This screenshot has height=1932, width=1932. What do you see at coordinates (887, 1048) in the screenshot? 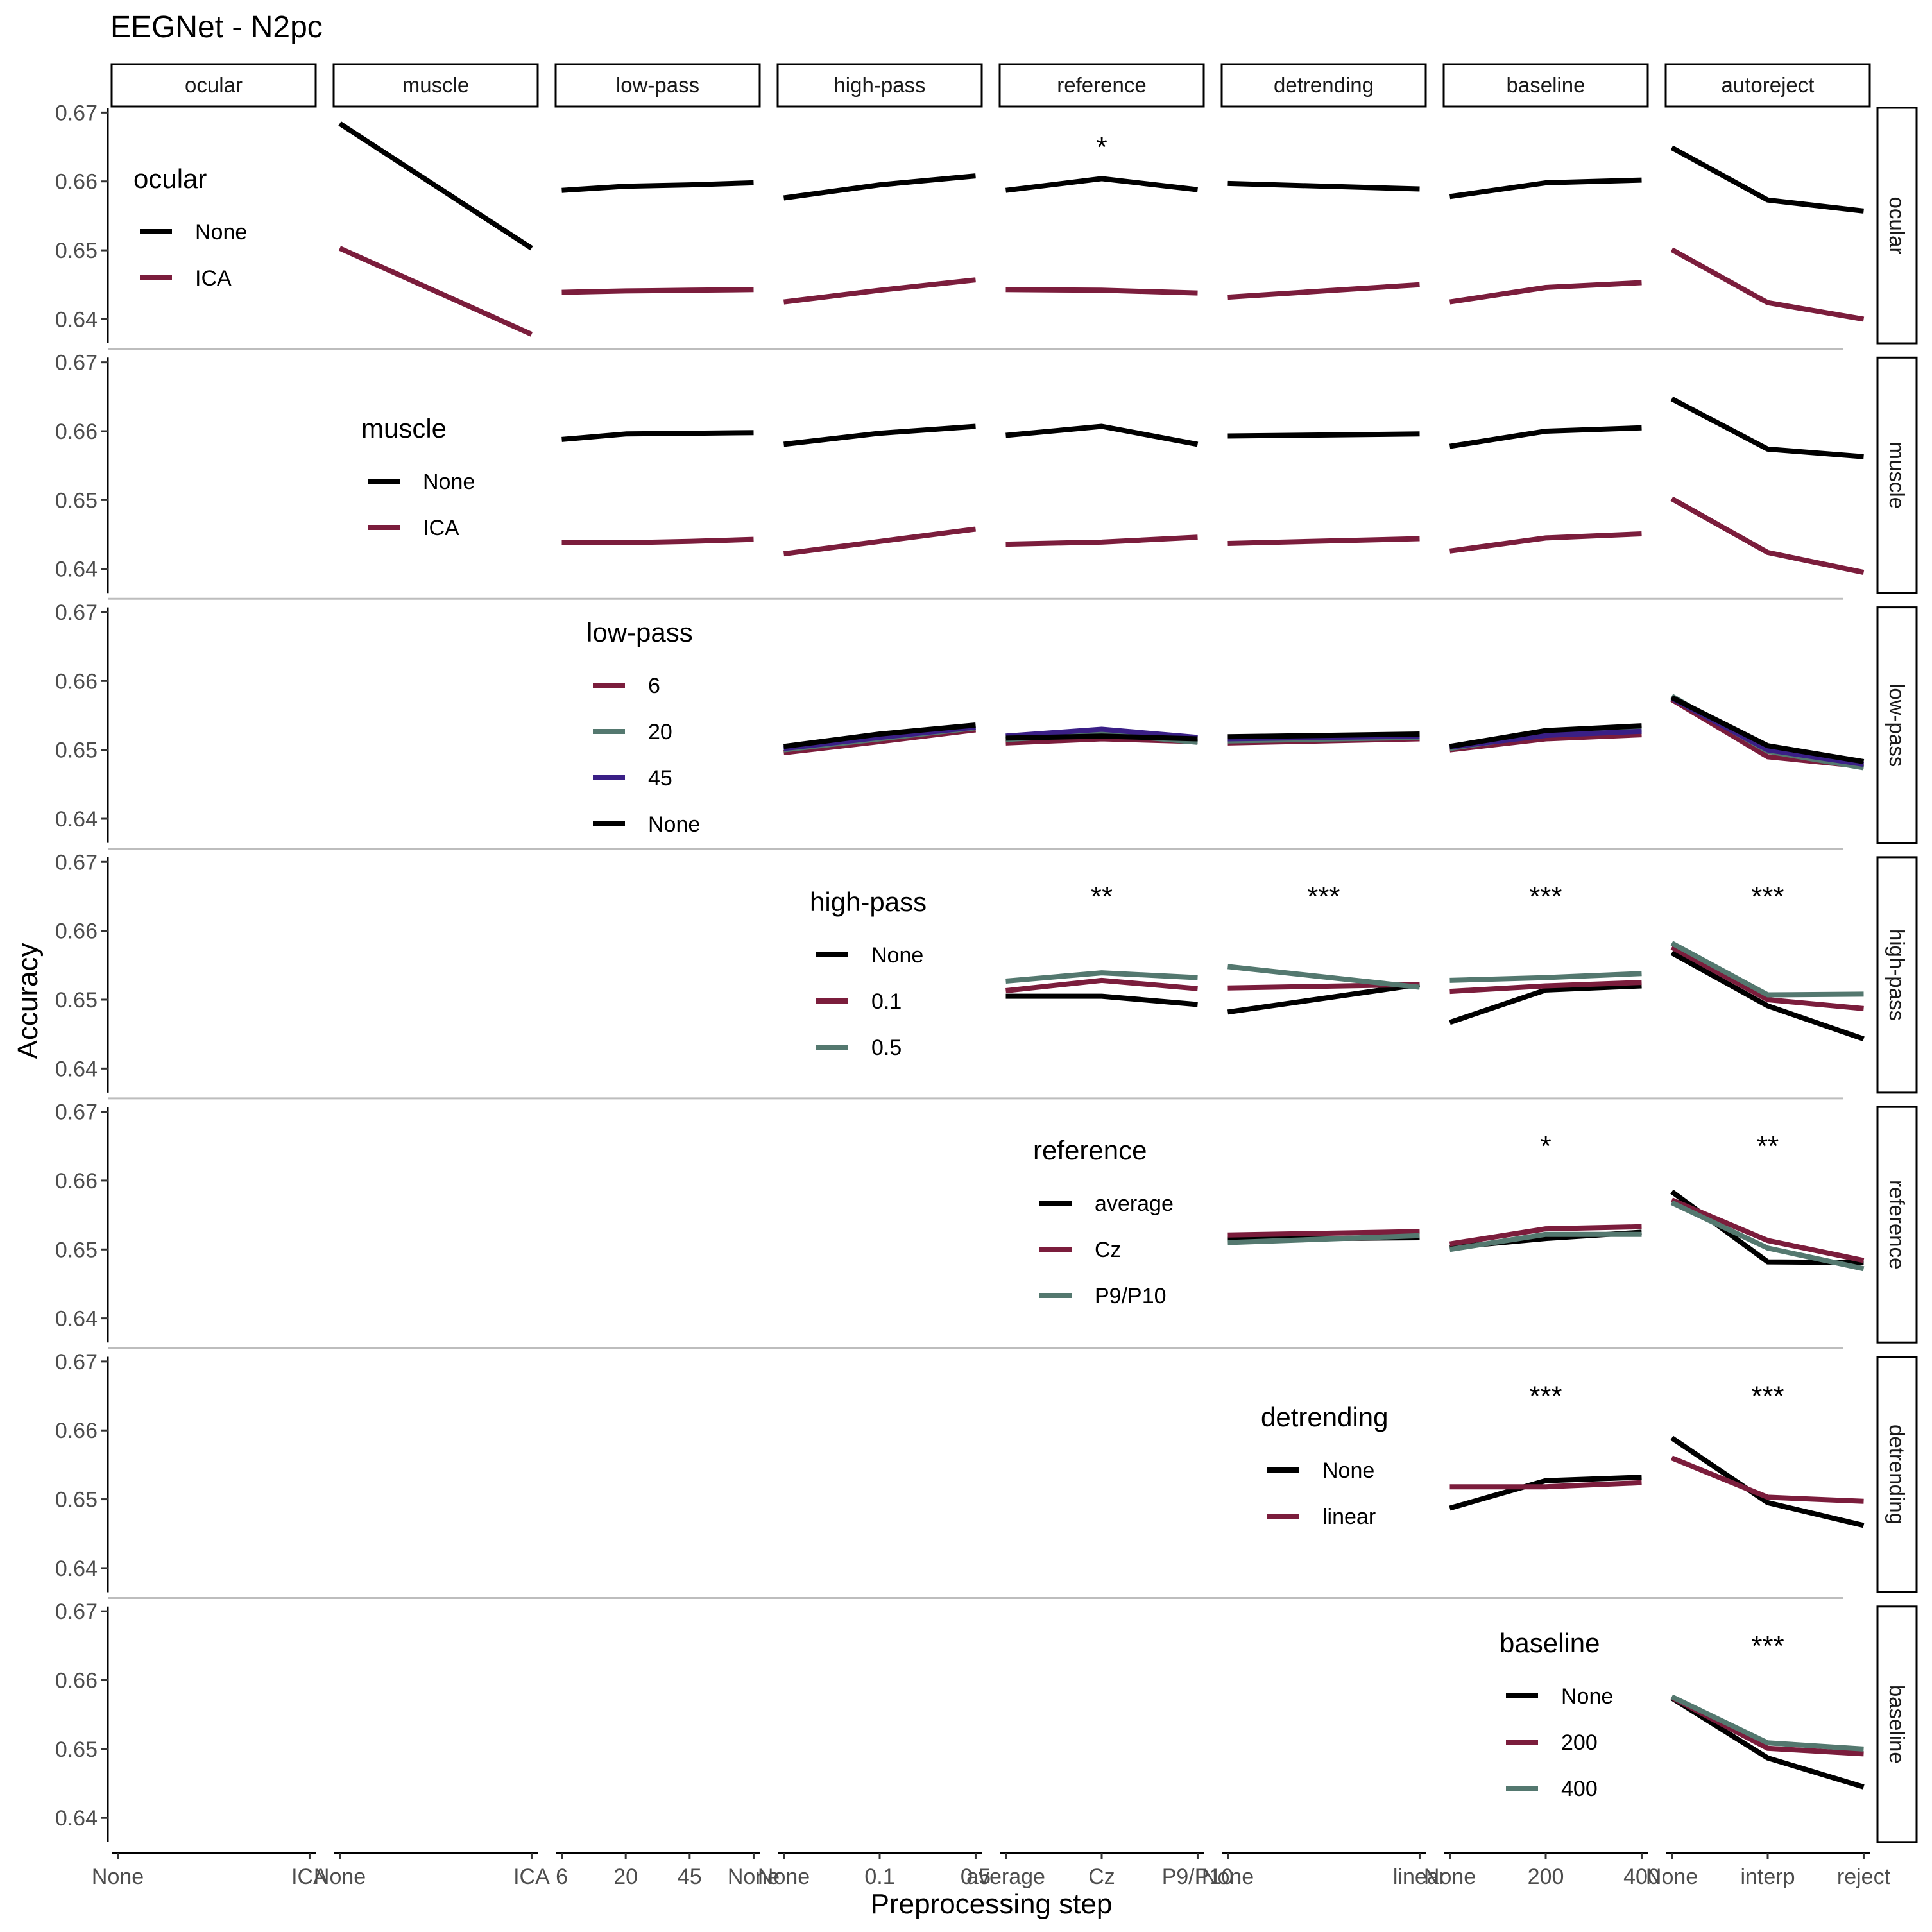
I see `legend-label: 0.5` at bounding box center [887, 1048].